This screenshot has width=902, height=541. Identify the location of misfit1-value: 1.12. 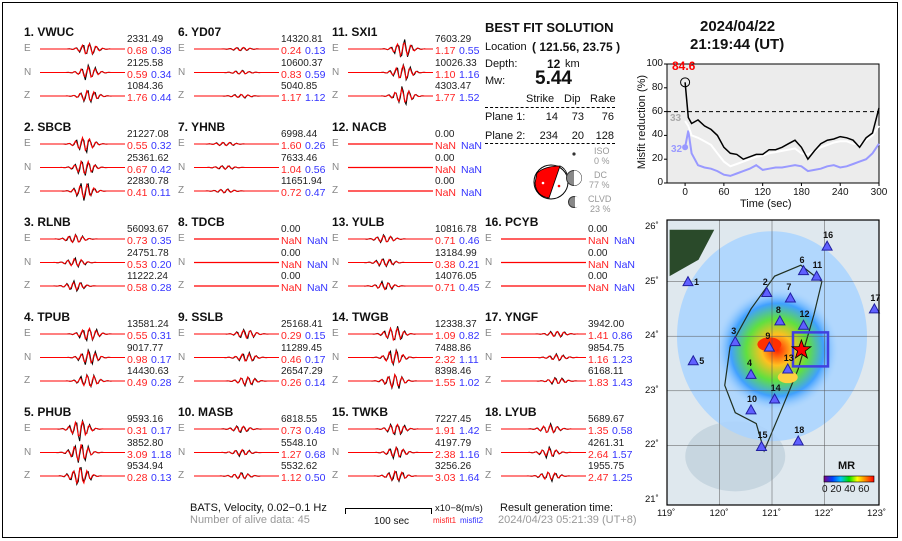
(291, 478).